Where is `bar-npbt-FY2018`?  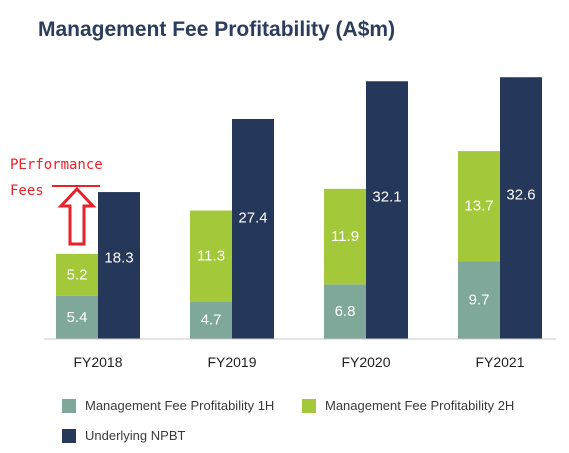
bar-npbt-FY2018 is located at coordinates (119, 265).